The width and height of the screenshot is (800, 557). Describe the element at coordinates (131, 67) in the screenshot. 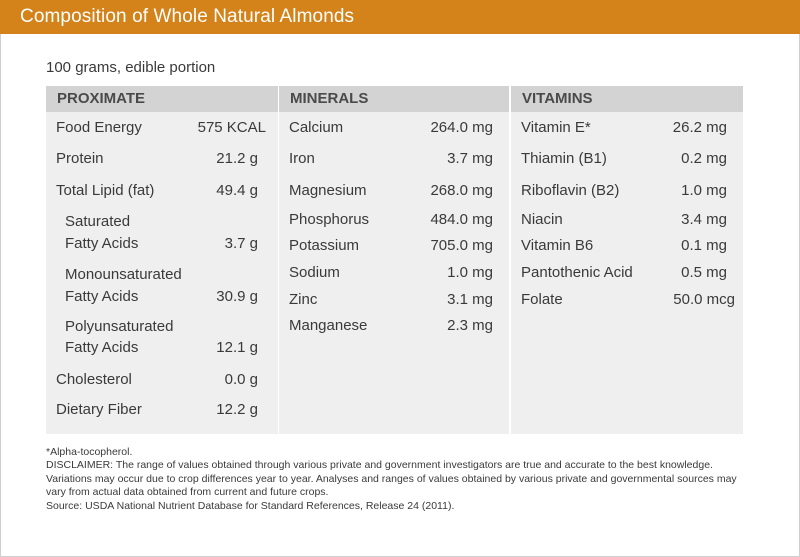

I see `portion-subtitle: 100 grams, edible portion` at that location.